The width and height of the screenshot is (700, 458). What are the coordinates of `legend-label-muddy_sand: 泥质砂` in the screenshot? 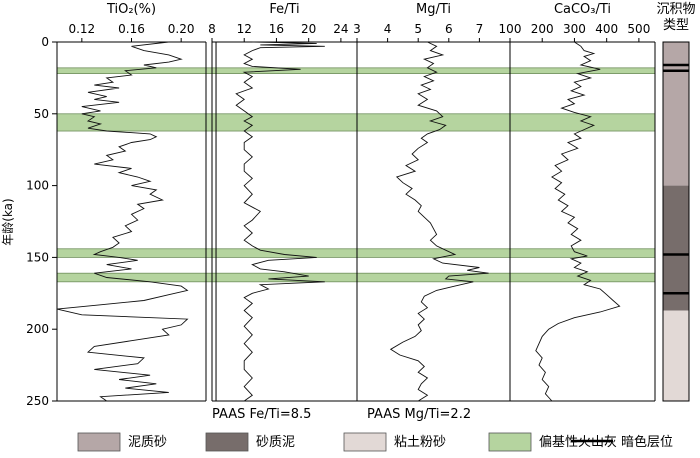 It's located at (147, 442).